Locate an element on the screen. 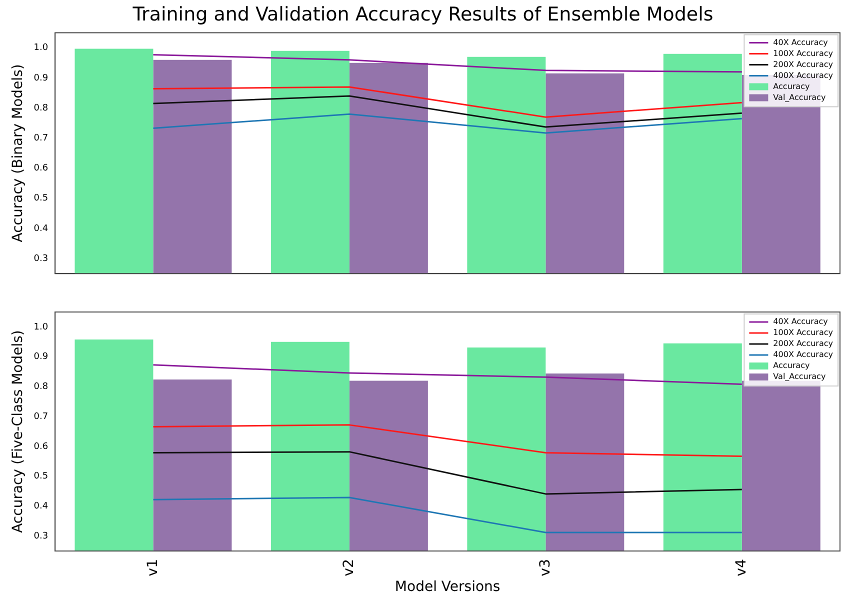 This screenshot has width=841, height=596. chart-title: Training and Validation Accuracy Results of Ensemble Models is located at coordinates (423, 14).